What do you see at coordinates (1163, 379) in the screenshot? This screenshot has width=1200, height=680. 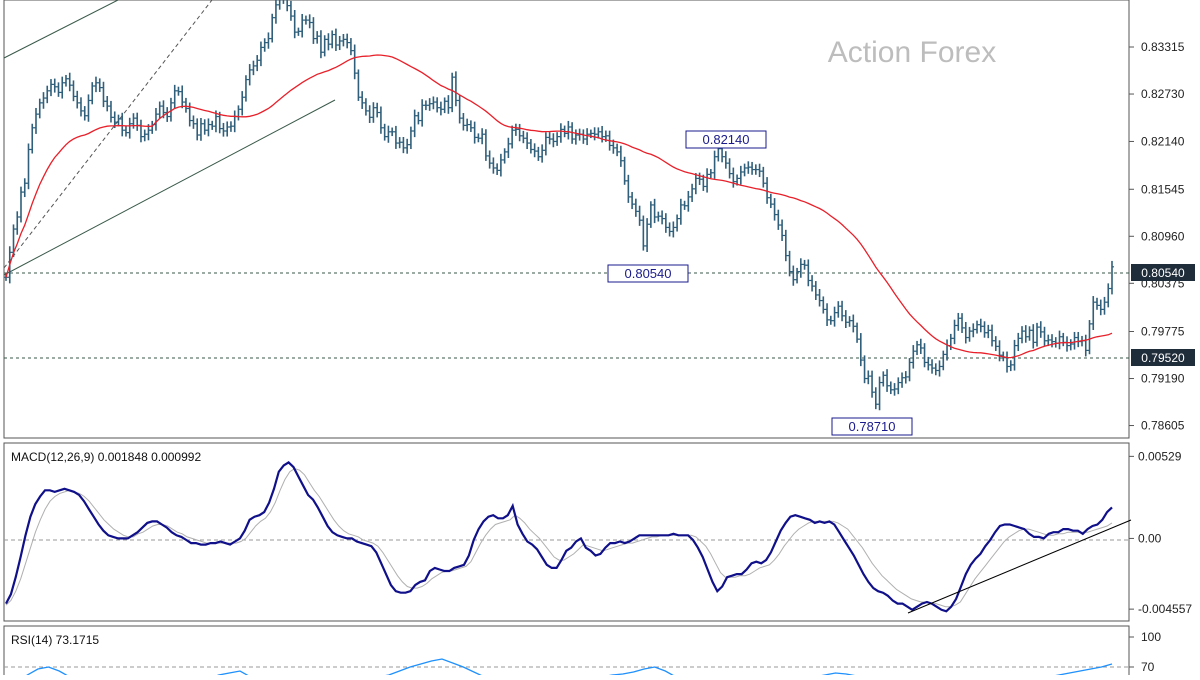 I see `price-tick-label: 0.79190` at bounding box center [1163, 379].